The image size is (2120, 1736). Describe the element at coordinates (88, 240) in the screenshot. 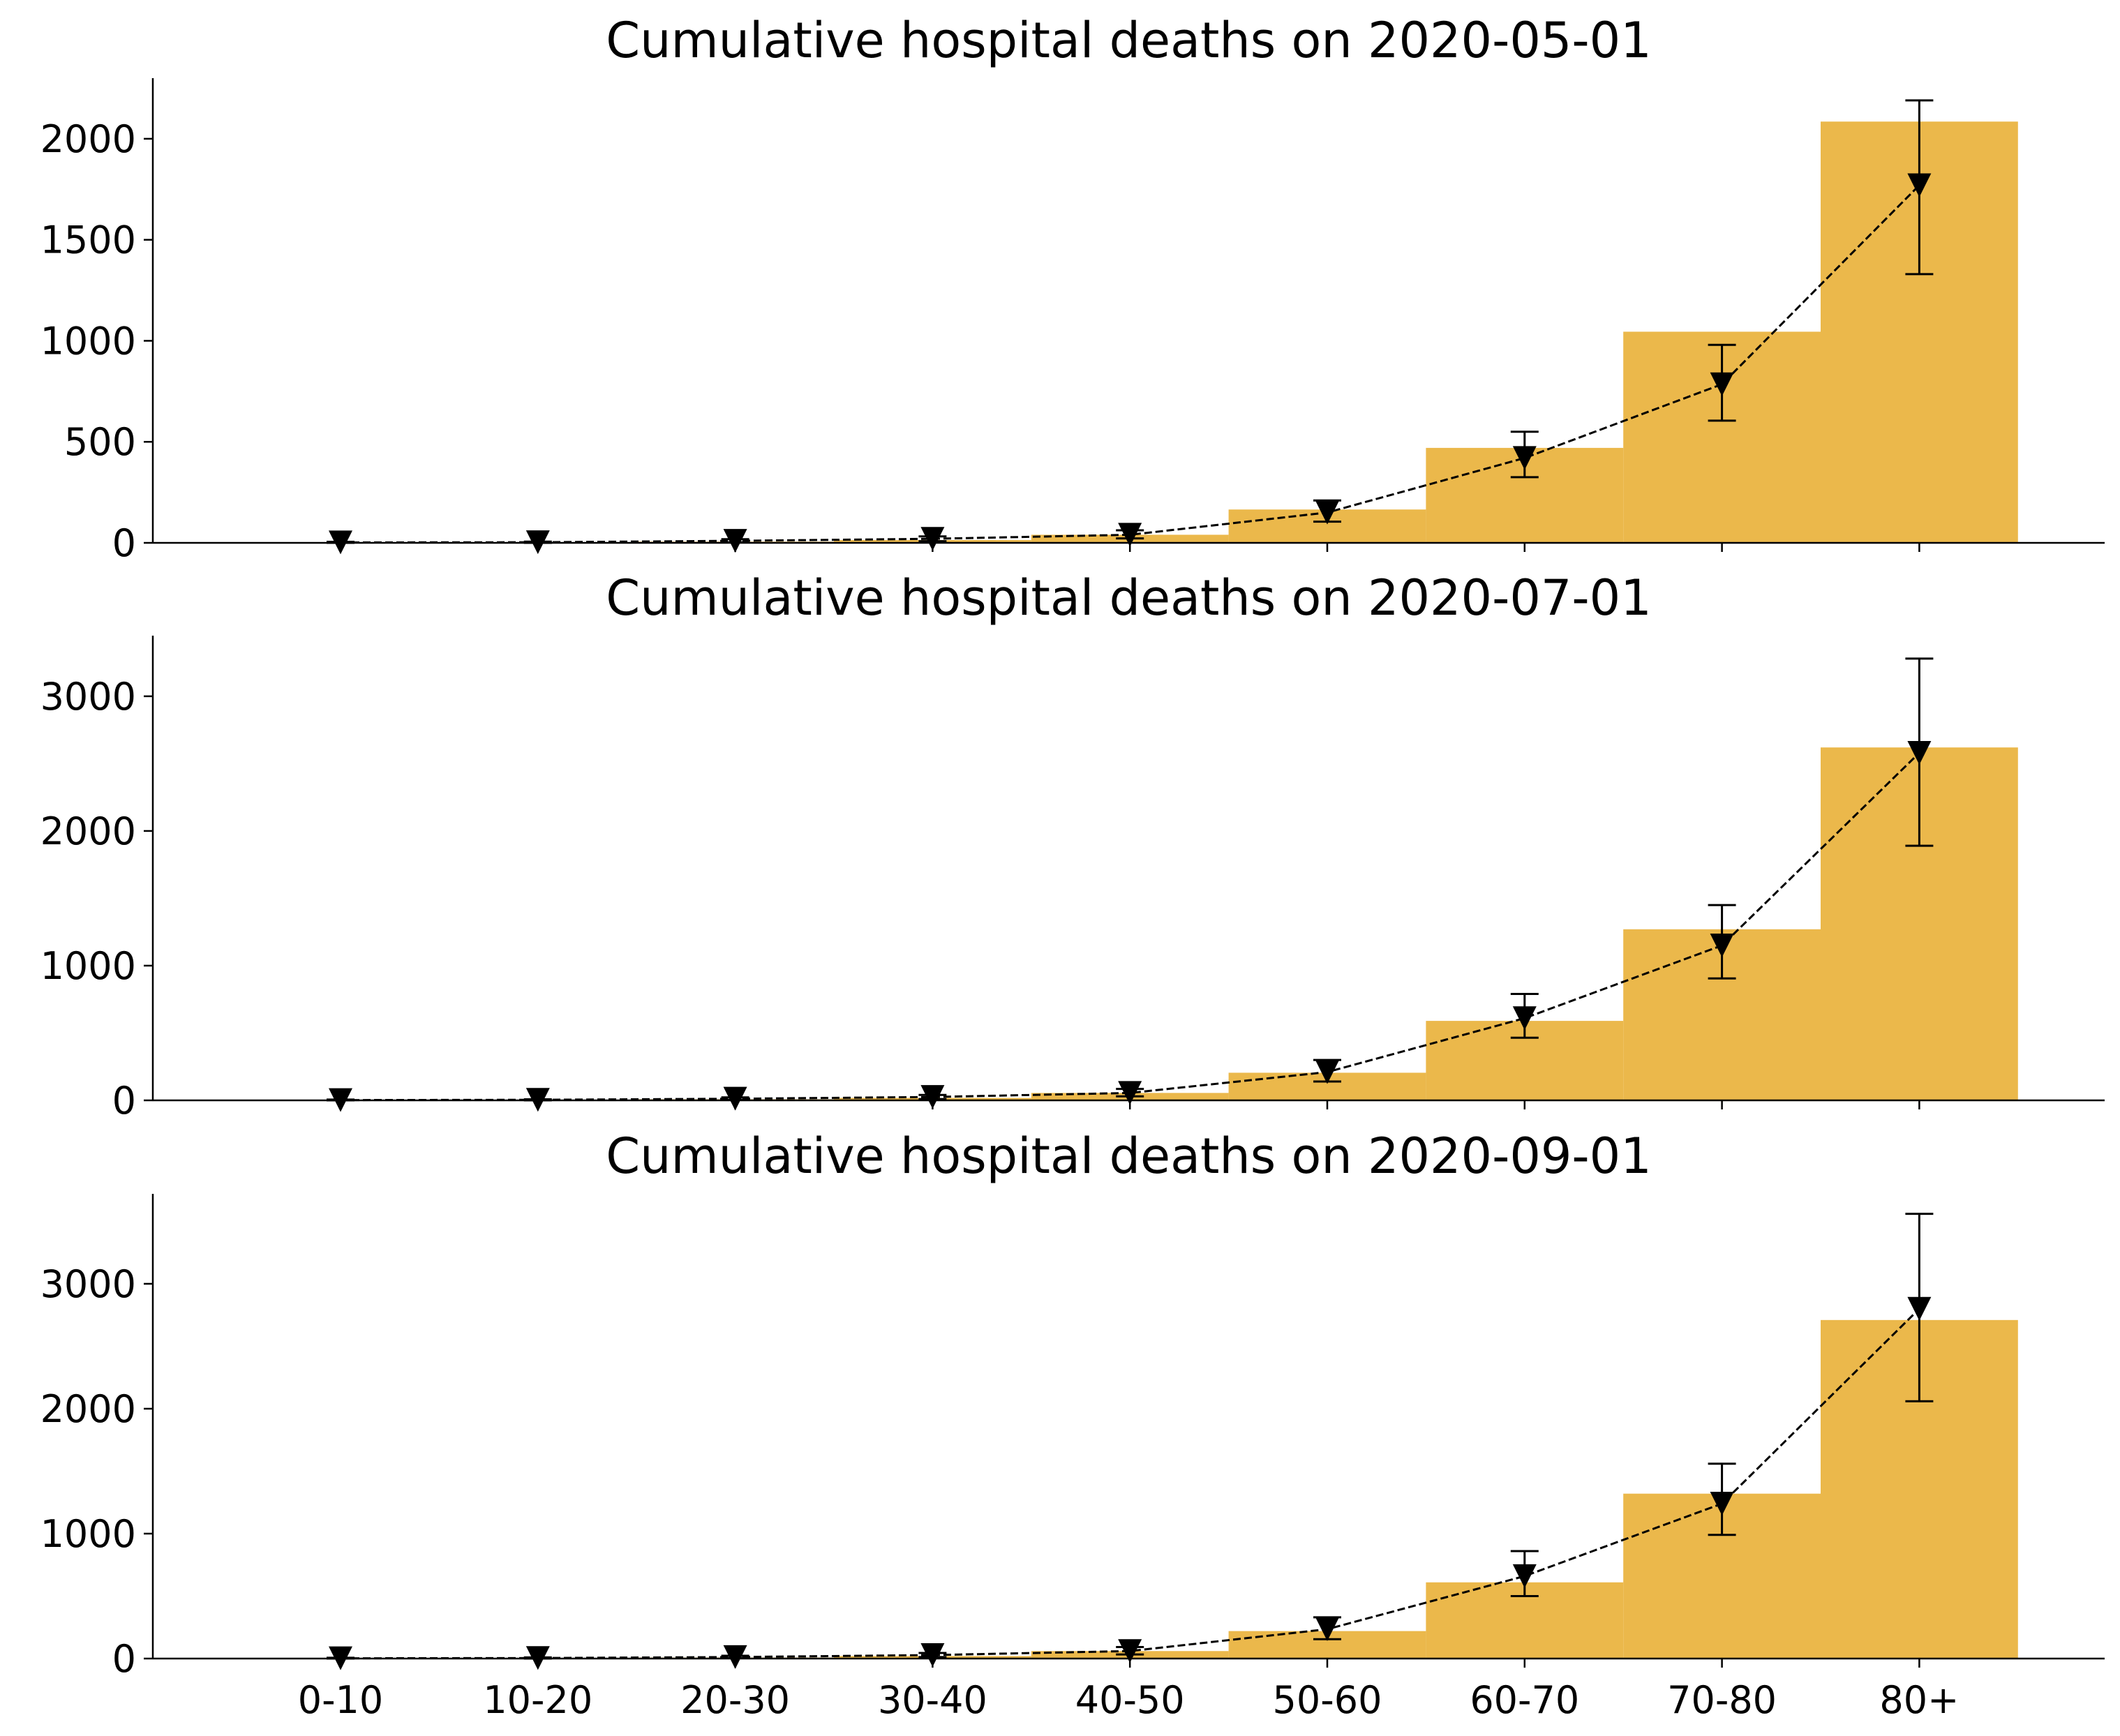

I see `y-tick-label: 1500` at that location.